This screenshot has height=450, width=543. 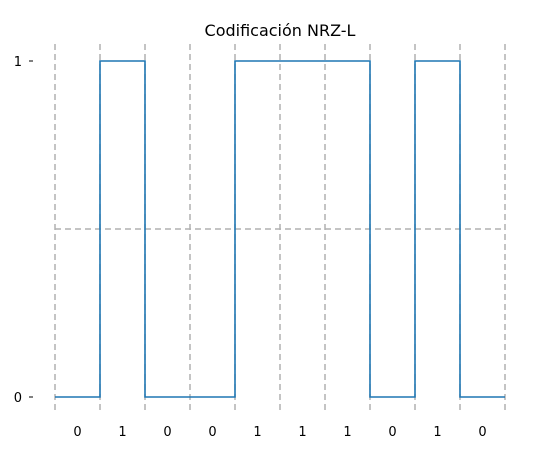 What do you see at coordinates (280, 30) in the screenshot?
I see `chart-title: Codificación NRZ-L` at bounding box center [280, 30].